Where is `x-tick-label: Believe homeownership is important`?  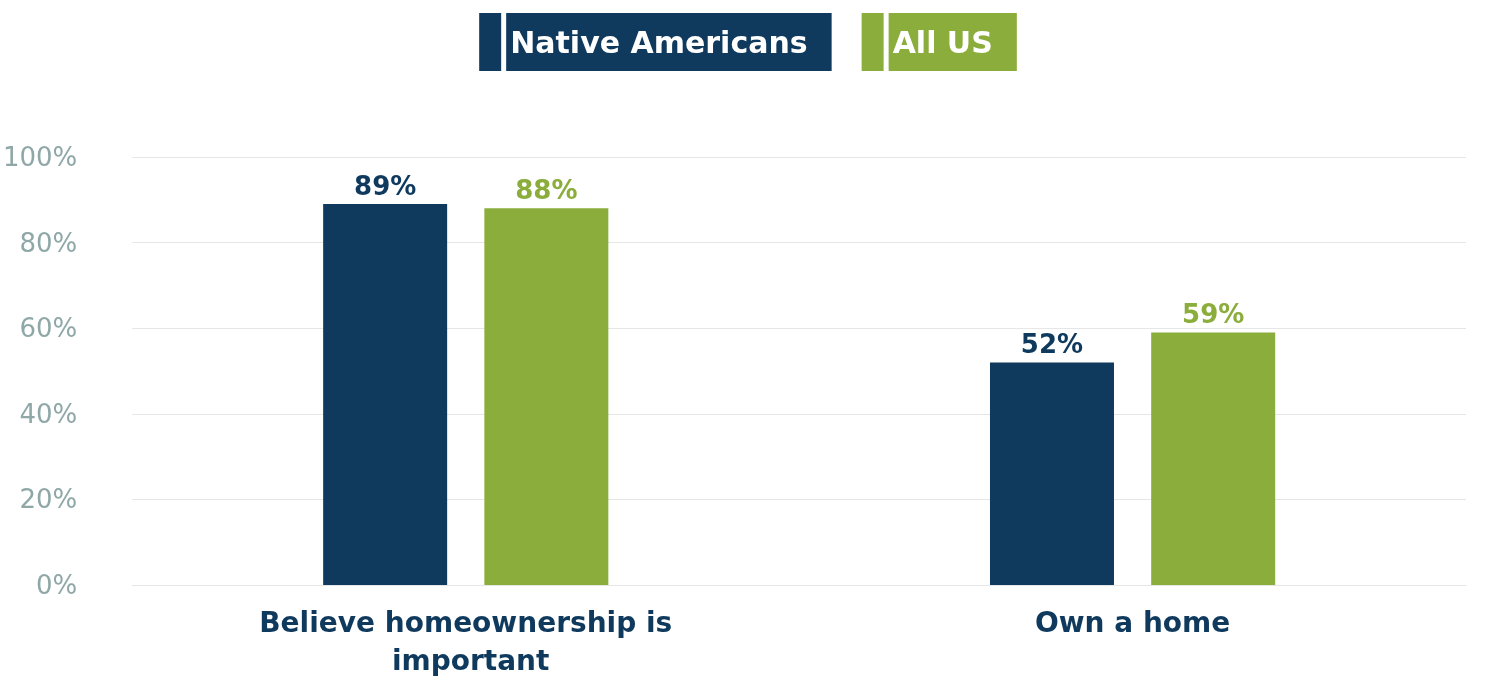
x-tick-label: Believe homeownership is important is located at coordinates (466, 641).